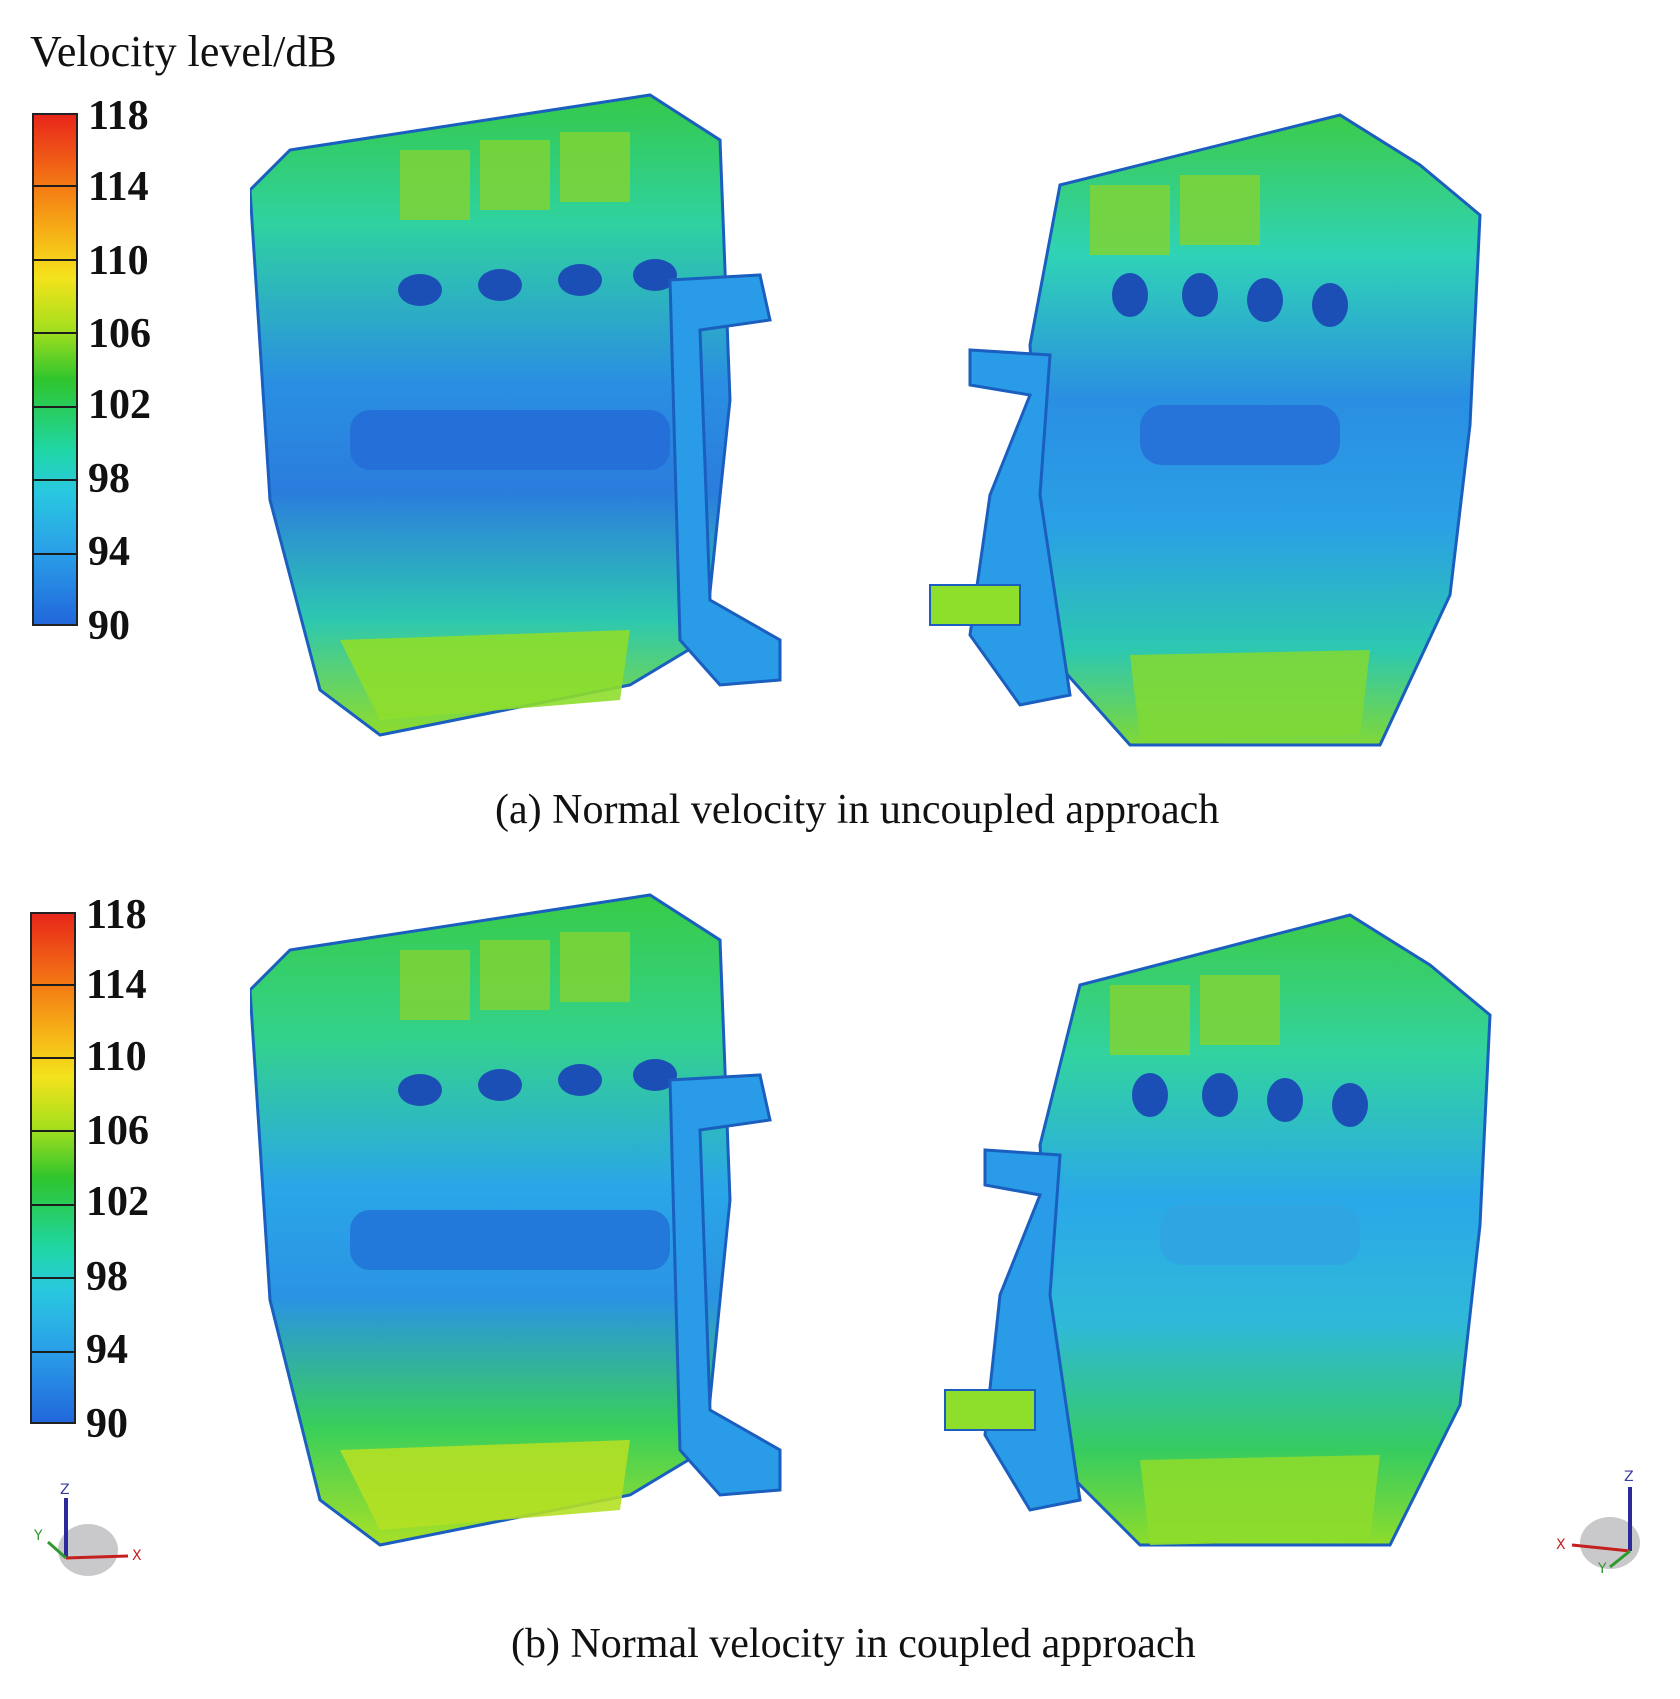  Describe the element at coordinates (516, 1220) in the screenshot. I see `engine-render-b-left` at that location.